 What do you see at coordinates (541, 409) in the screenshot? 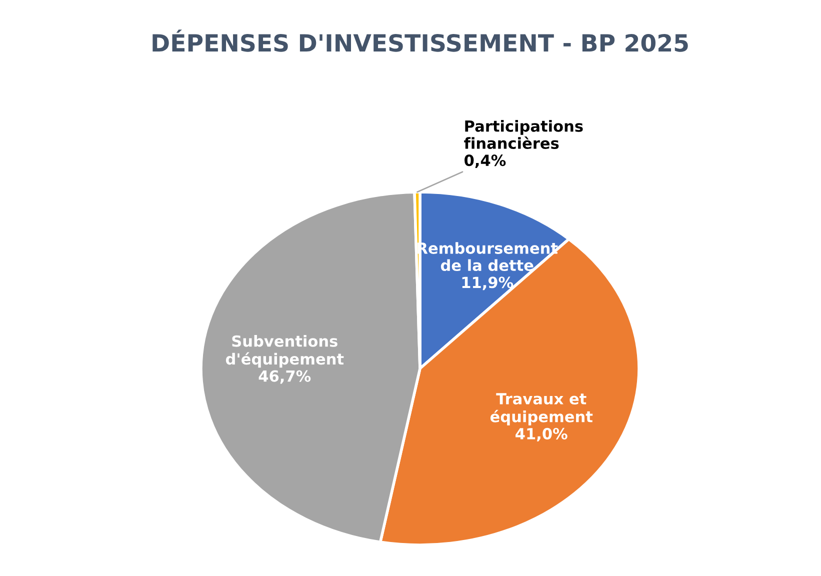
I see `slice-label: Travaux et équipement` at bounding box center [541, 409].